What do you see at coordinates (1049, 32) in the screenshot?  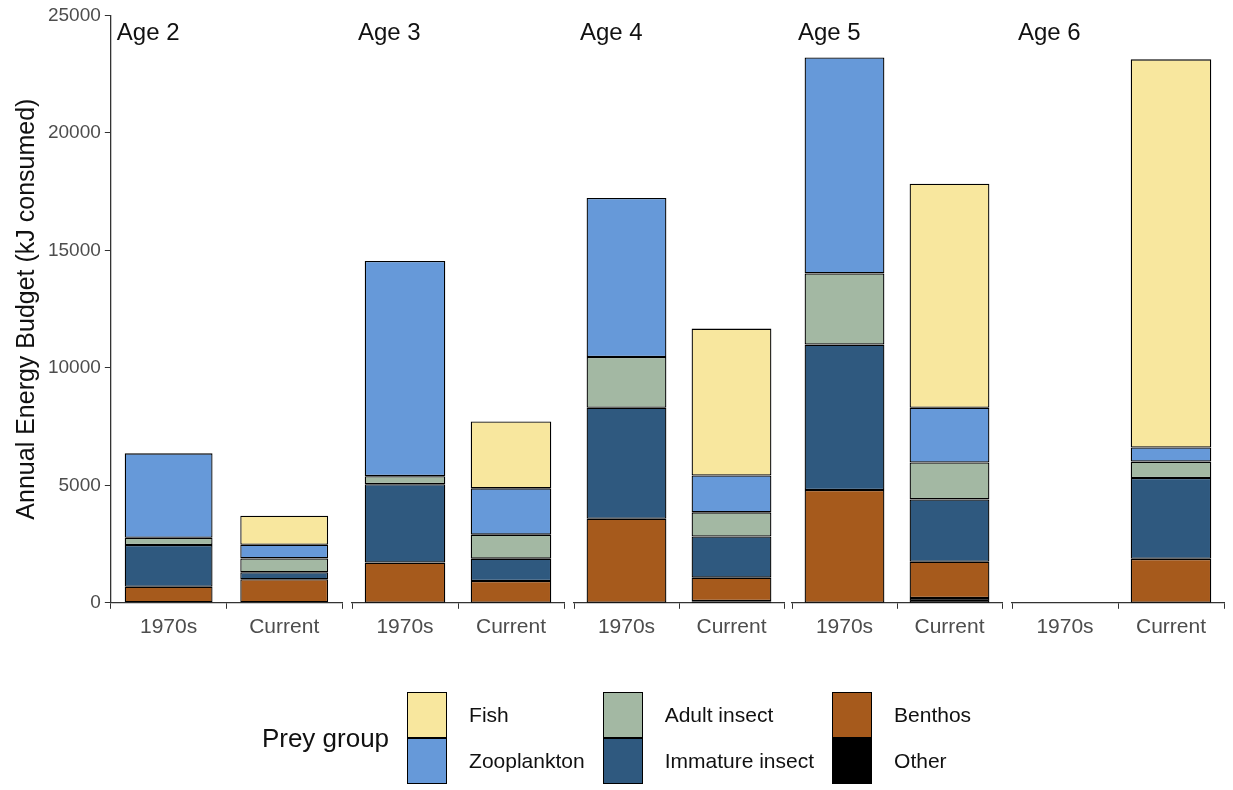 I see `chart-title: Age 6` at bounding box center [1049, 32].